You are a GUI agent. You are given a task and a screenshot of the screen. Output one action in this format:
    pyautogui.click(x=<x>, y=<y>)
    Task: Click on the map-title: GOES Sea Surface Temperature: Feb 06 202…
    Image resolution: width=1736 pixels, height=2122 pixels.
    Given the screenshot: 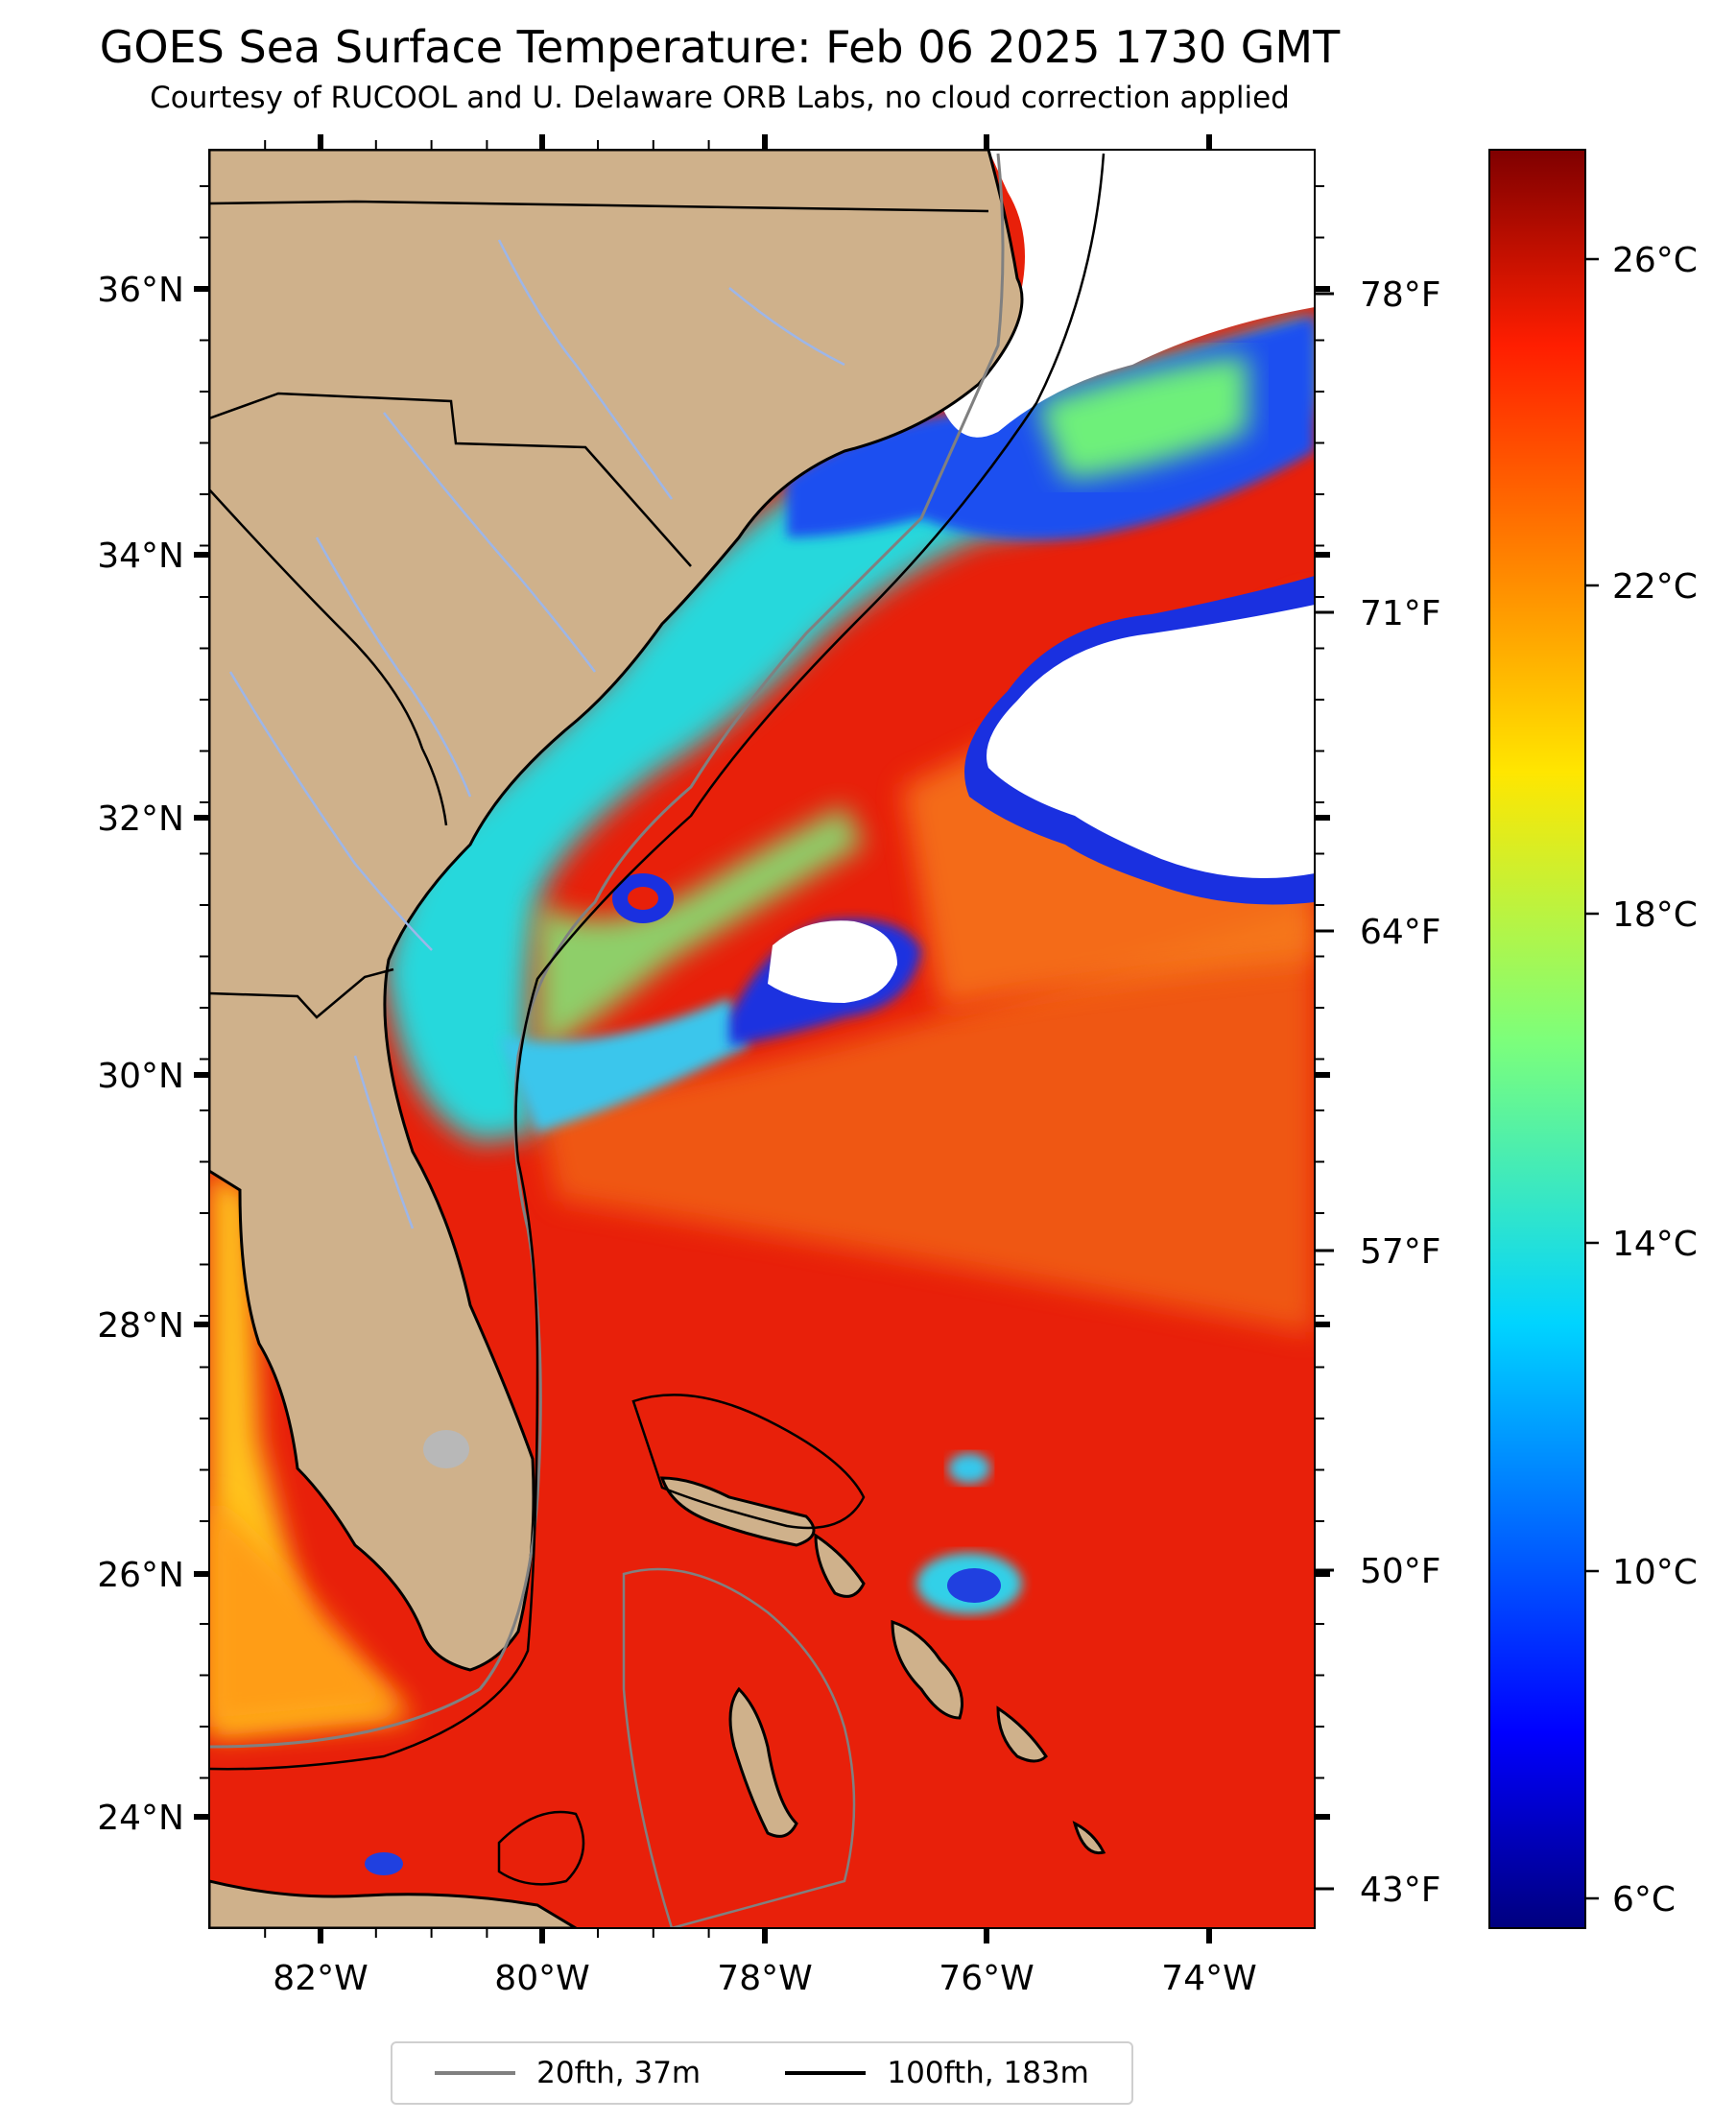 What is the action you would take?
    pyautogui.click(x=720, y=47)
    